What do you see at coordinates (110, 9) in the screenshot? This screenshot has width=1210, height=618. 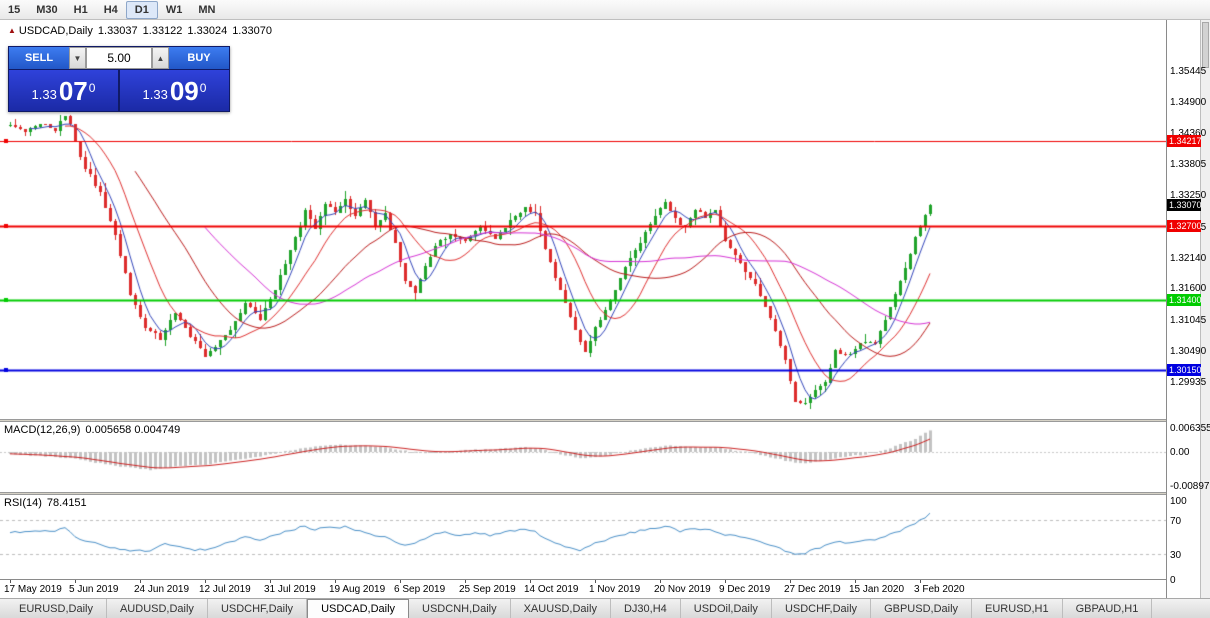 I see `timeframe-button-h4: H4` at bounding box center [110, 9].